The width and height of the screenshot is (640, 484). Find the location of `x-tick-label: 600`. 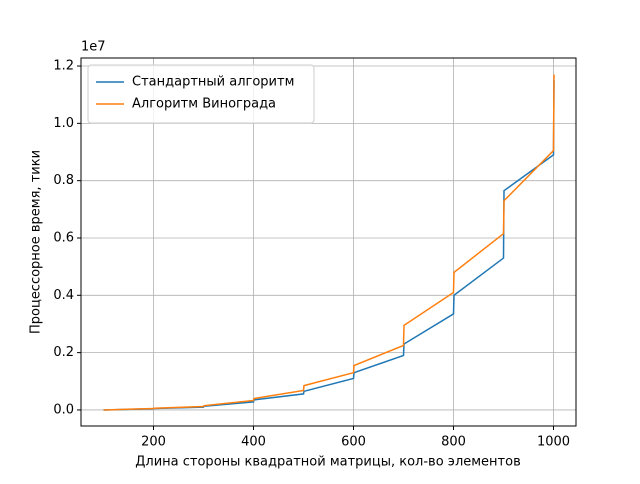

x-tick-label: 600 is located at coordinates (353, 442).